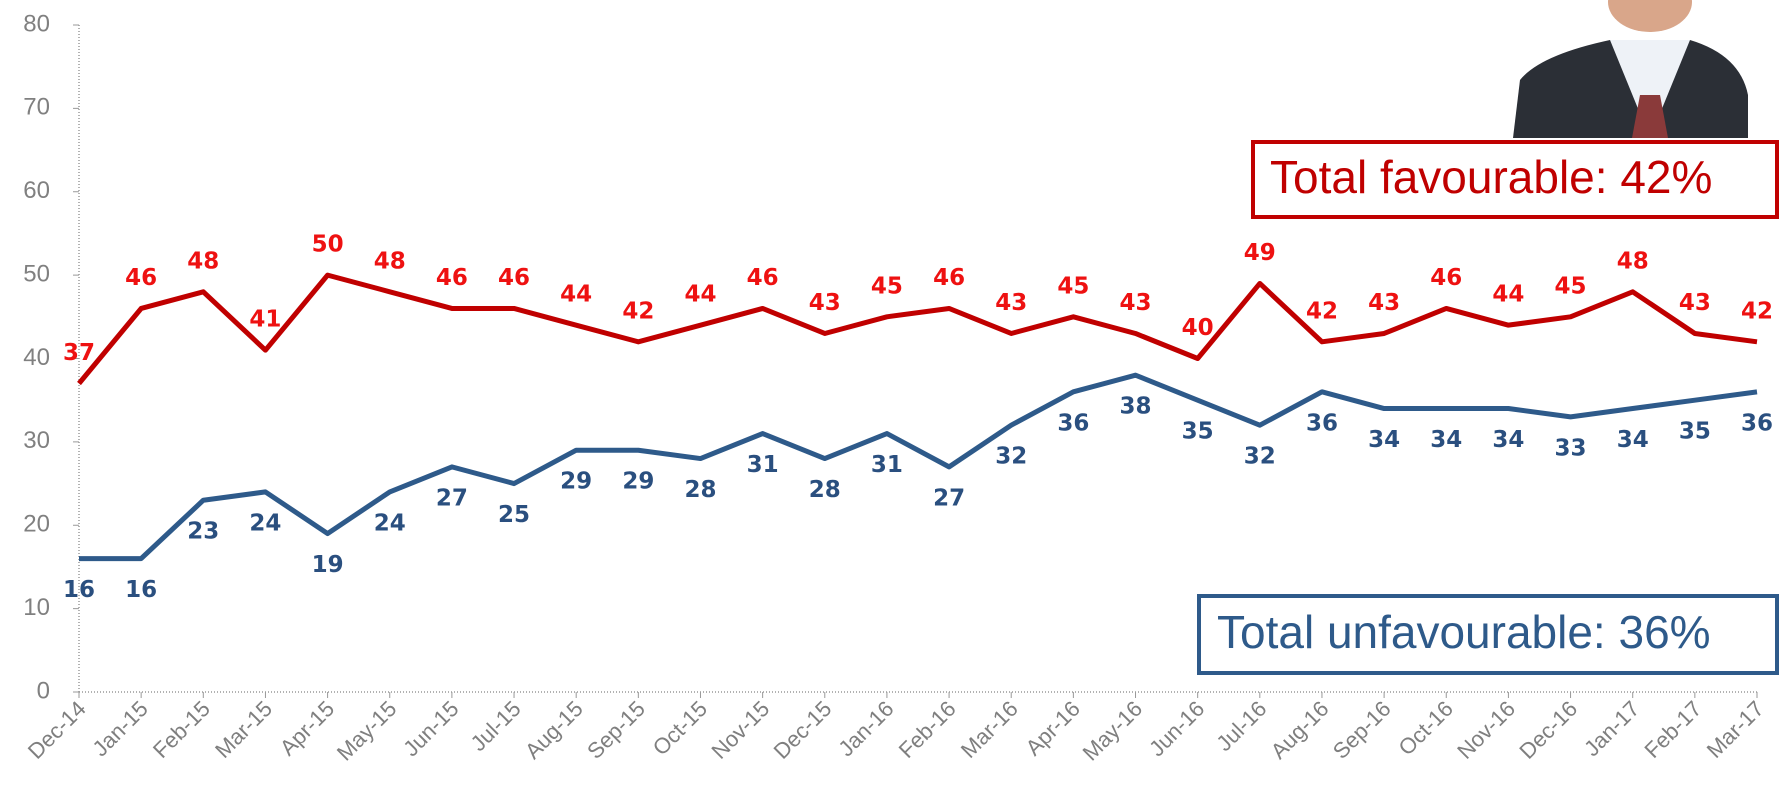 Image resolution: width=1780 pixels, height=802 pixels. What do you see at coordinates (36, 107) in the screenshot?
I see `y-tick-label: 70` at bounding box center [36, 107].